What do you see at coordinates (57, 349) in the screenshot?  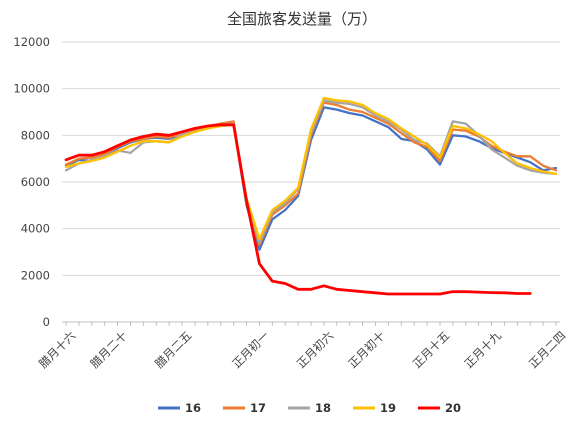 I see `x-tick-label: 腊月十六` at bounding box center [57, 349].